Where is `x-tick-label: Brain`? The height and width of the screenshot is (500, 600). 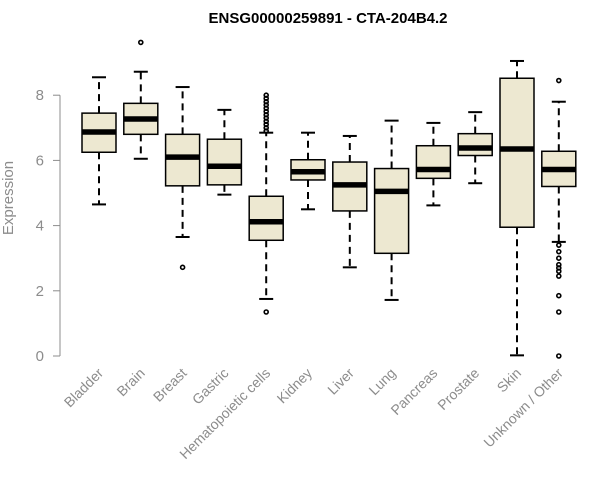
x-tick-label: Brain is located at coordinates (130, 382).